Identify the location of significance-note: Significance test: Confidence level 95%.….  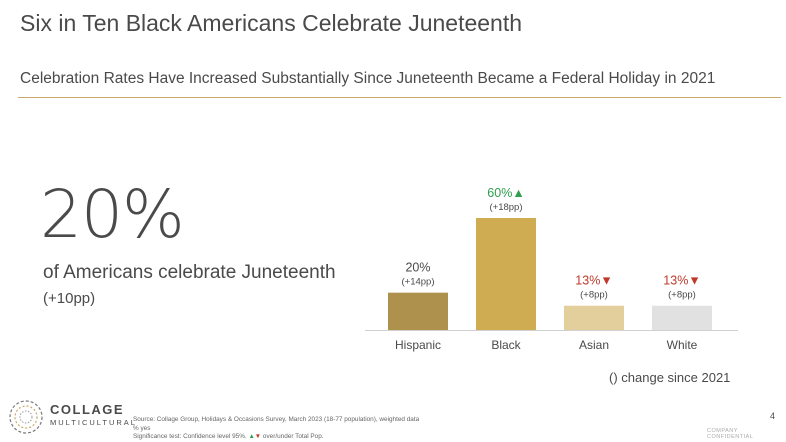
(228, 436).